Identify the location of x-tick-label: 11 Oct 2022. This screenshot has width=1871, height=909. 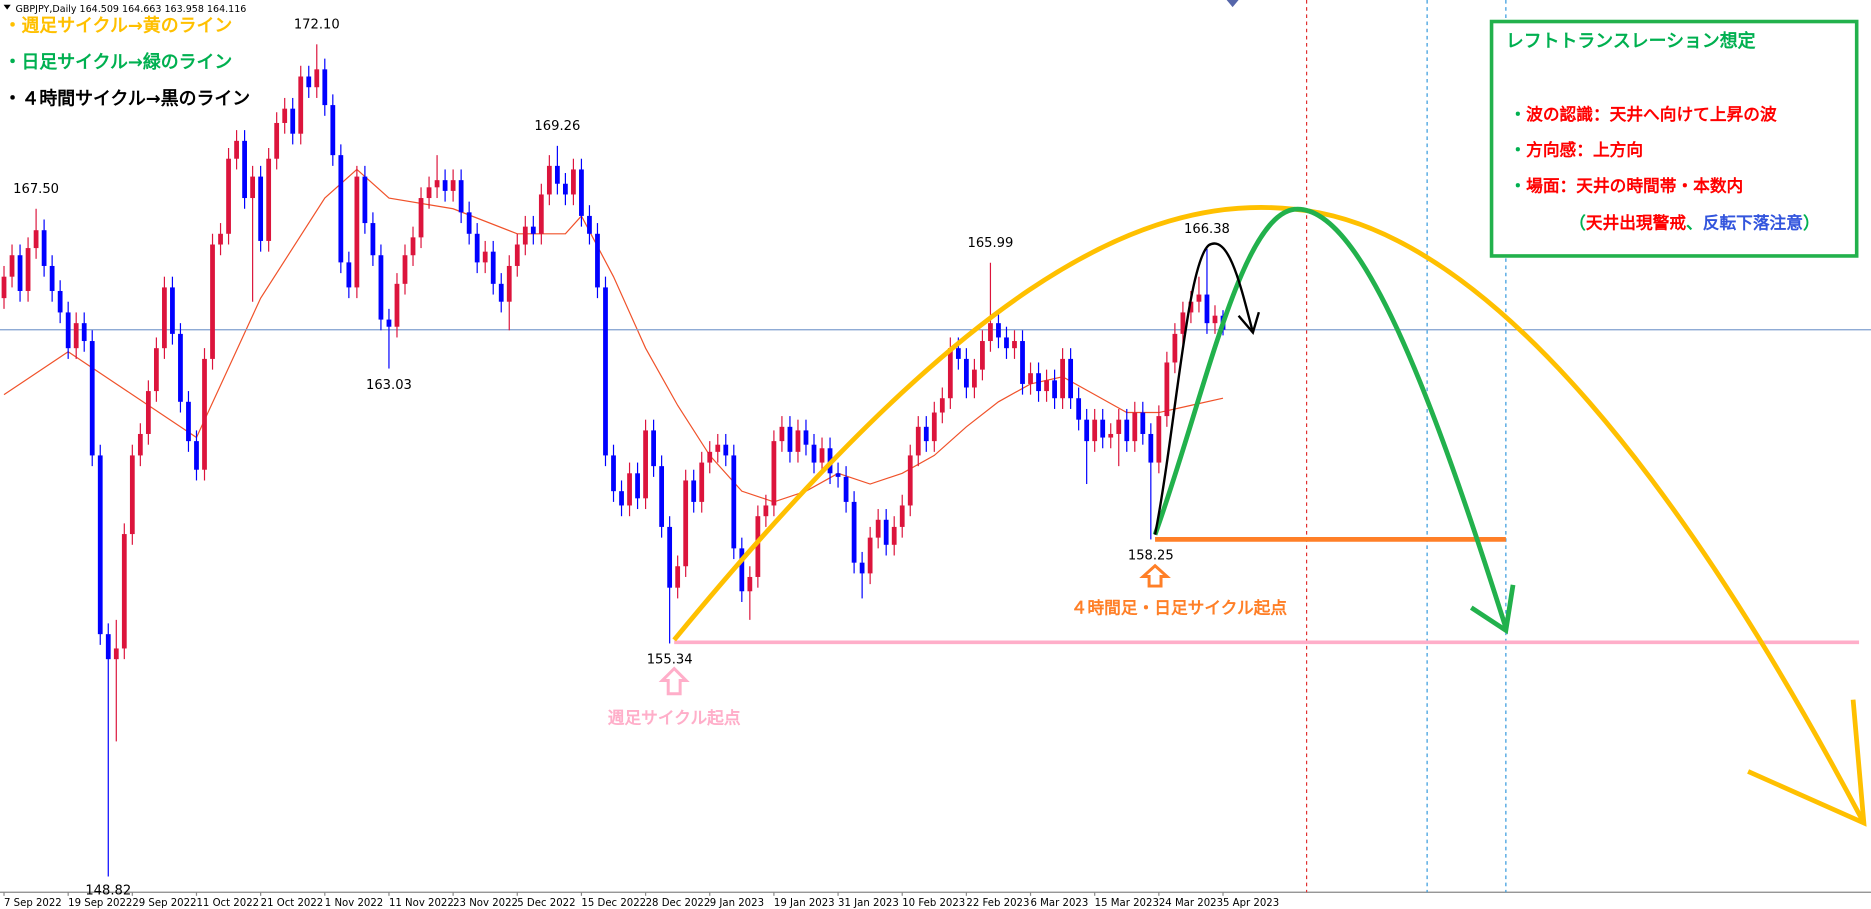
(227, 903).